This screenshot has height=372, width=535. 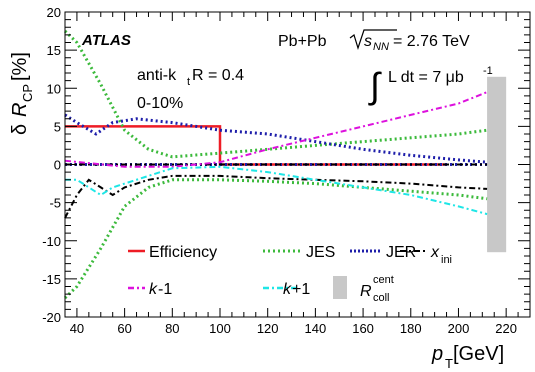 I want to click on x-tick-label: 60, so click(x=124, y=328).